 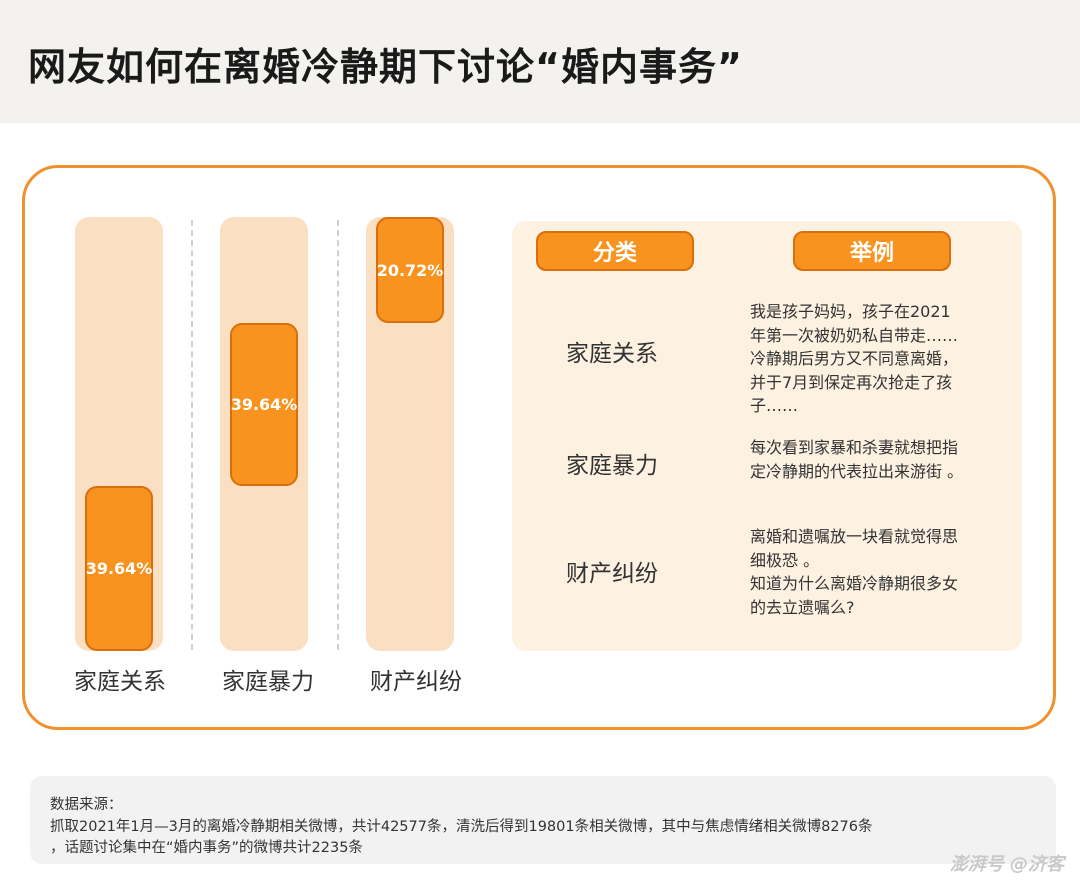 I want to click on bar-segment-property-dispute: 20.72%, so click(x=410, y=270).